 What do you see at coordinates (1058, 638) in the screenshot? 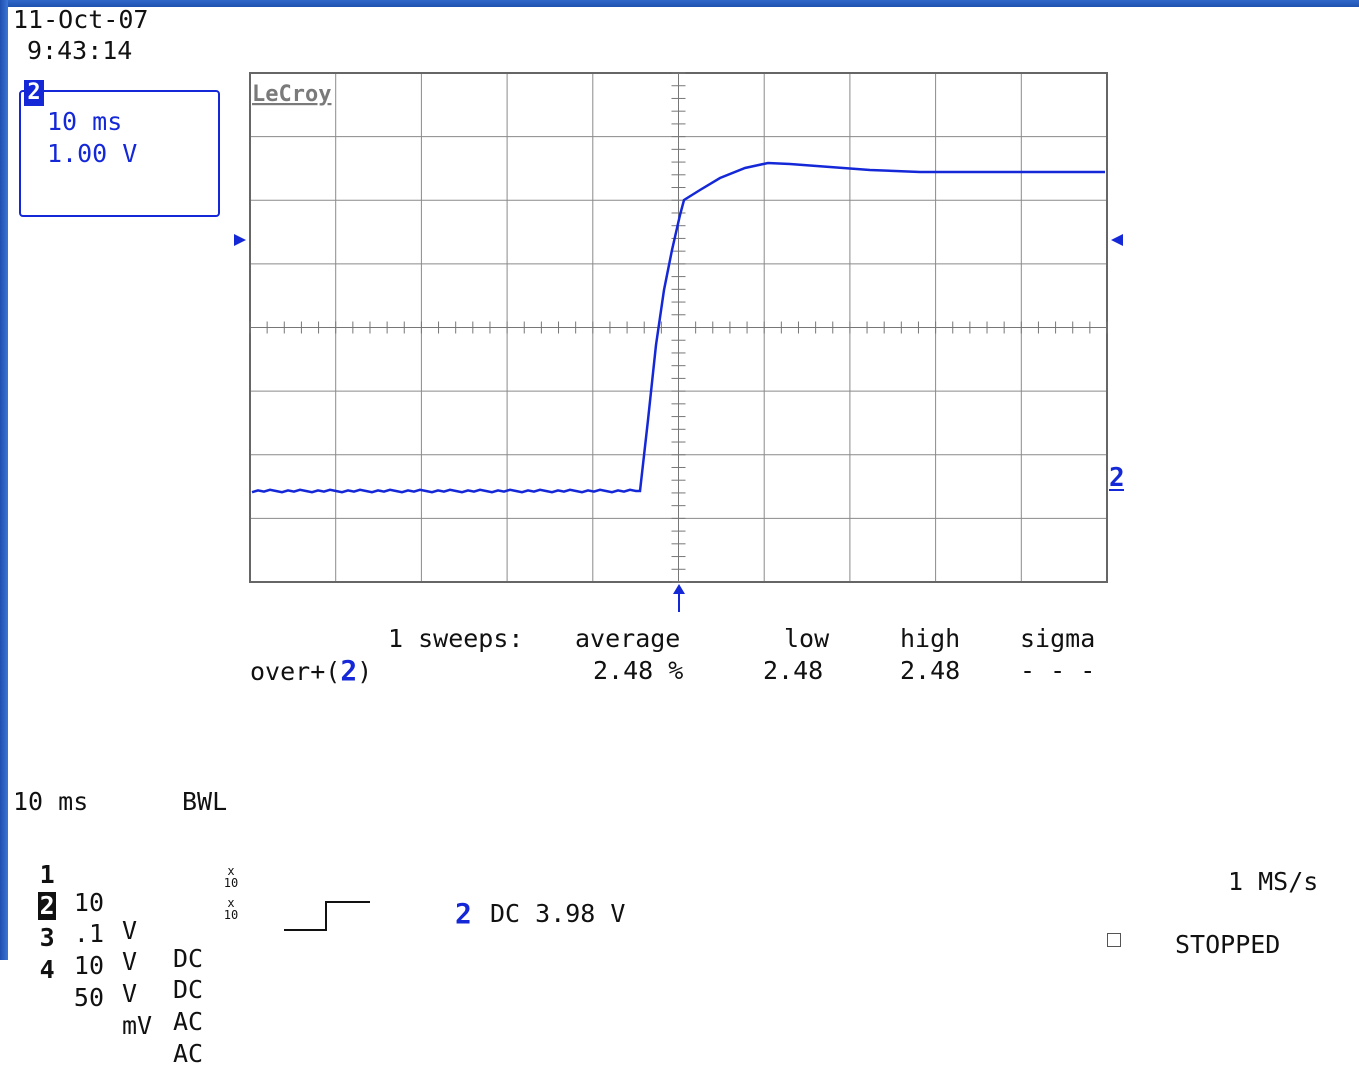
I see `column-sigma: sigma` at bounding box center [1058, 638].